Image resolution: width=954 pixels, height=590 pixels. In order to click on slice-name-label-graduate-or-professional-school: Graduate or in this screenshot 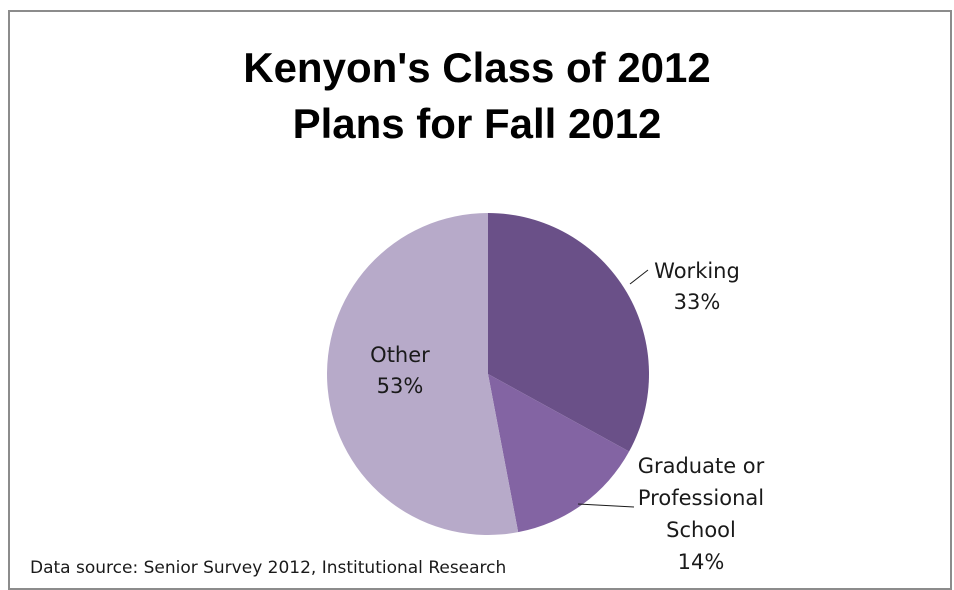, I will do `click(701, 466)`.